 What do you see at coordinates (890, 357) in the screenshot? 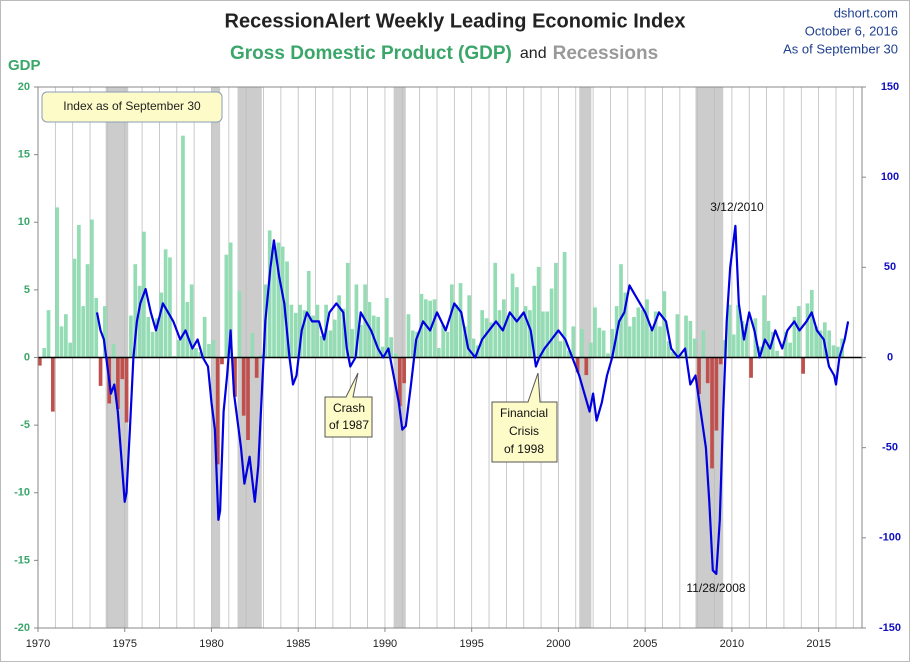
I see `y2-tick-label: 0` at bounding box center [890, 357].